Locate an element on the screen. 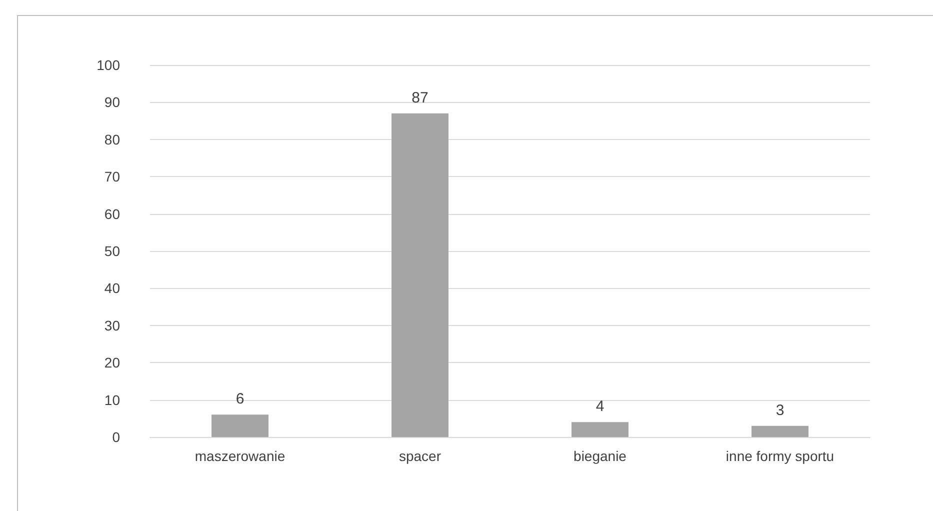 The image size is (933, 511). y-tick-label: 80 is located at coordinates (112, 139).